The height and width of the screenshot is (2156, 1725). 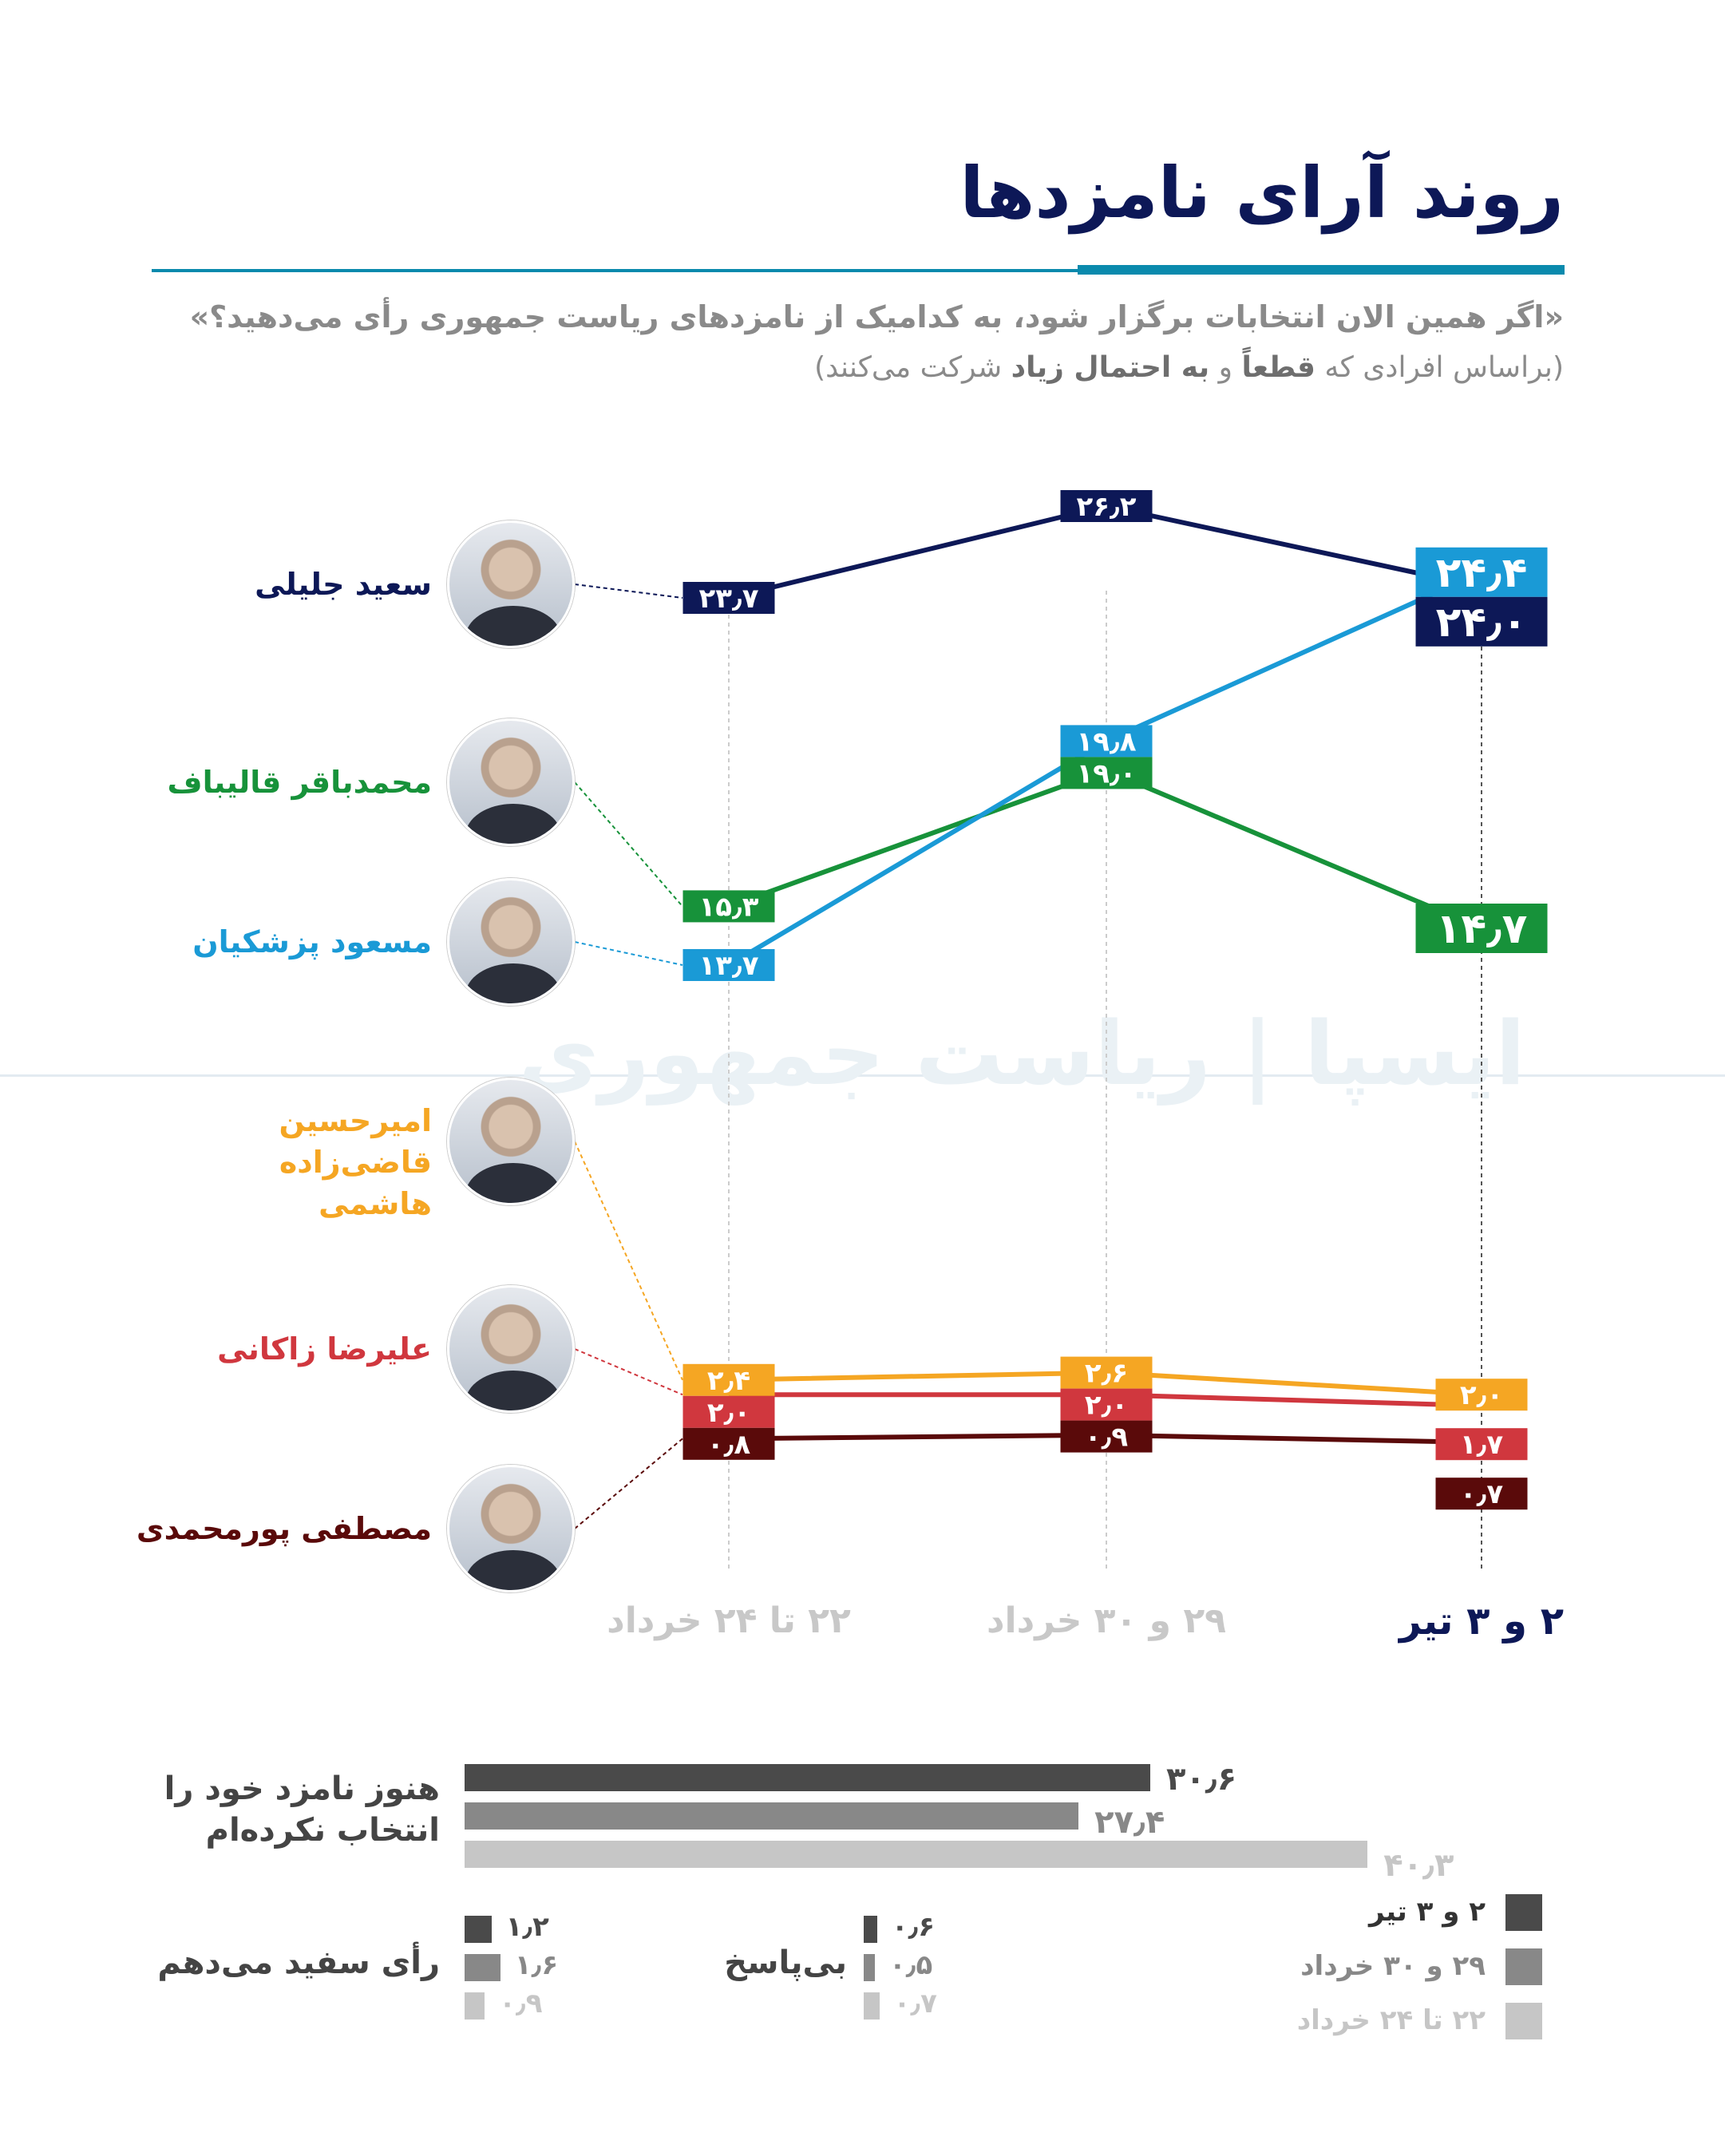 I want to click on data-label-text: ۲٫۴, so click(x=728, y=1381).